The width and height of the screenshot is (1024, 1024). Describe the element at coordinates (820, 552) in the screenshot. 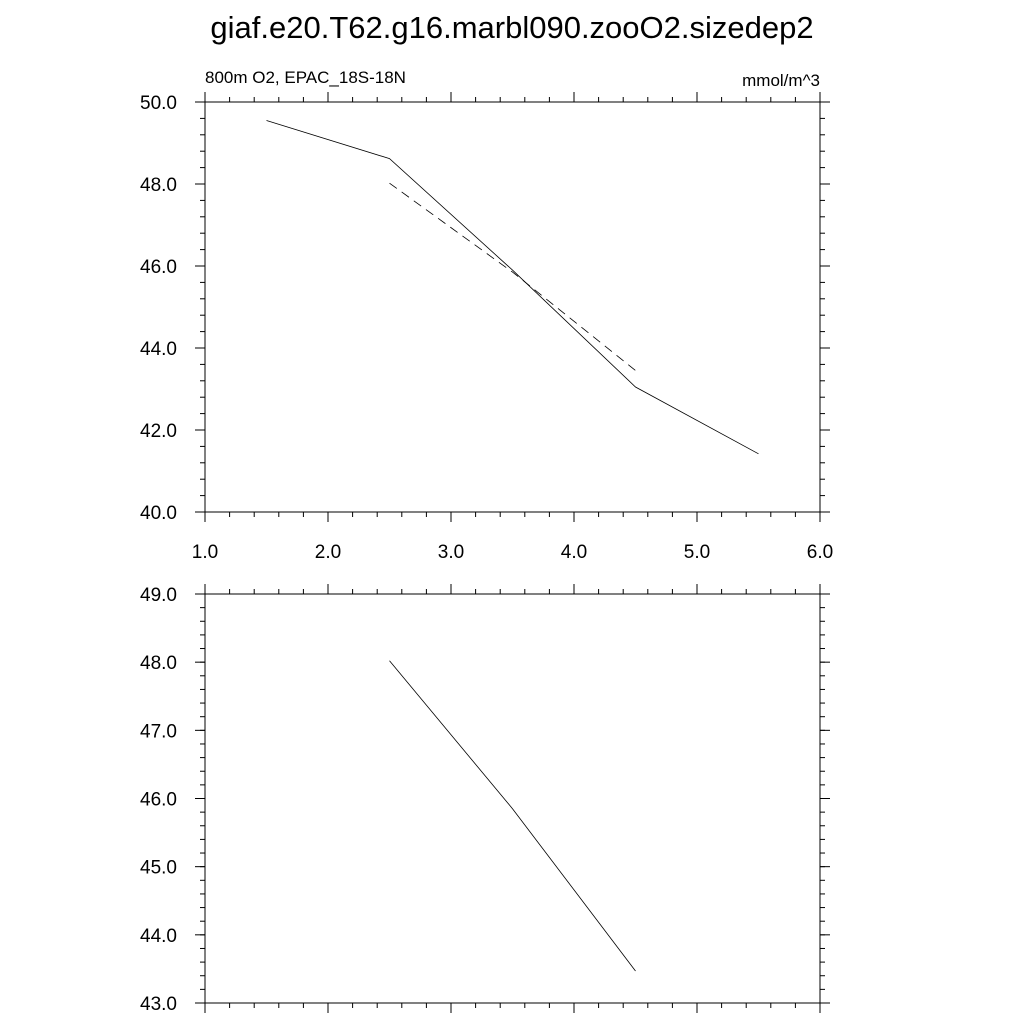

I see `top-panel-x-tick-label: 6.0` at that location.